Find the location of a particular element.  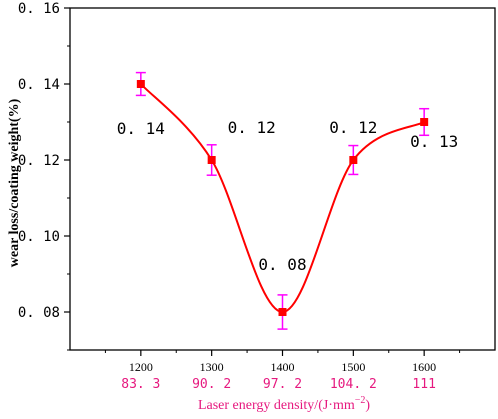

y-tick-label: 0. 08 is located at coordinates (39, 313).